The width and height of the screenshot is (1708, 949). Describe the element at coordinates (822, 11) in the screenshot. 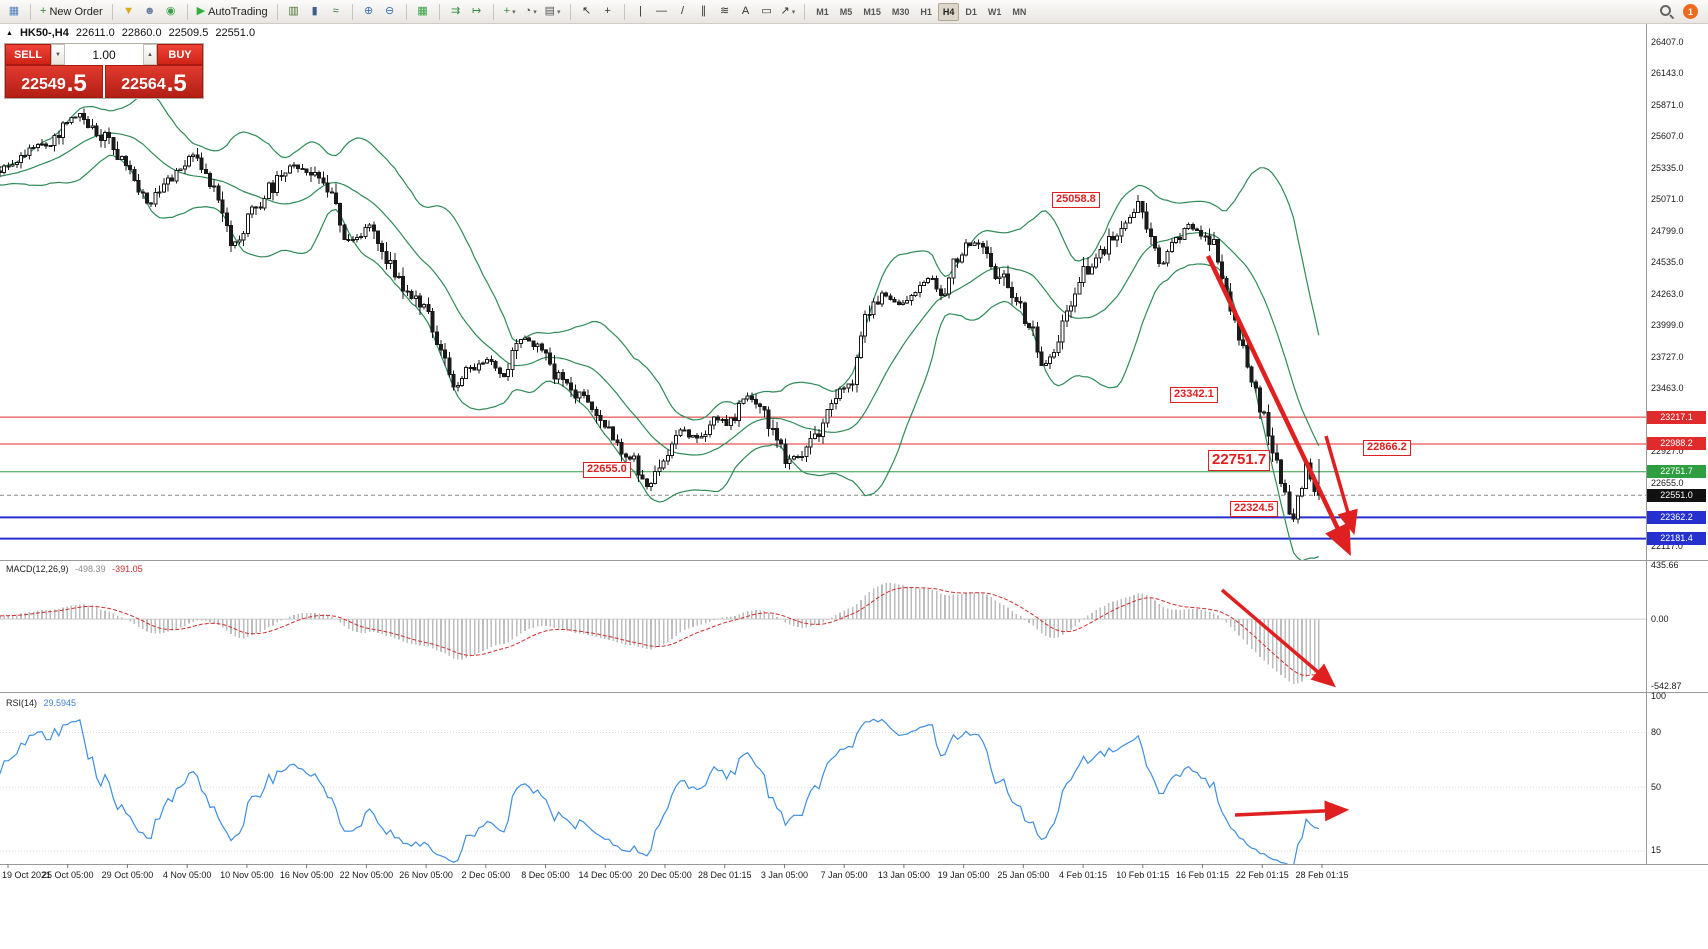

I see `timeframe-m1-button: M1` at that location.